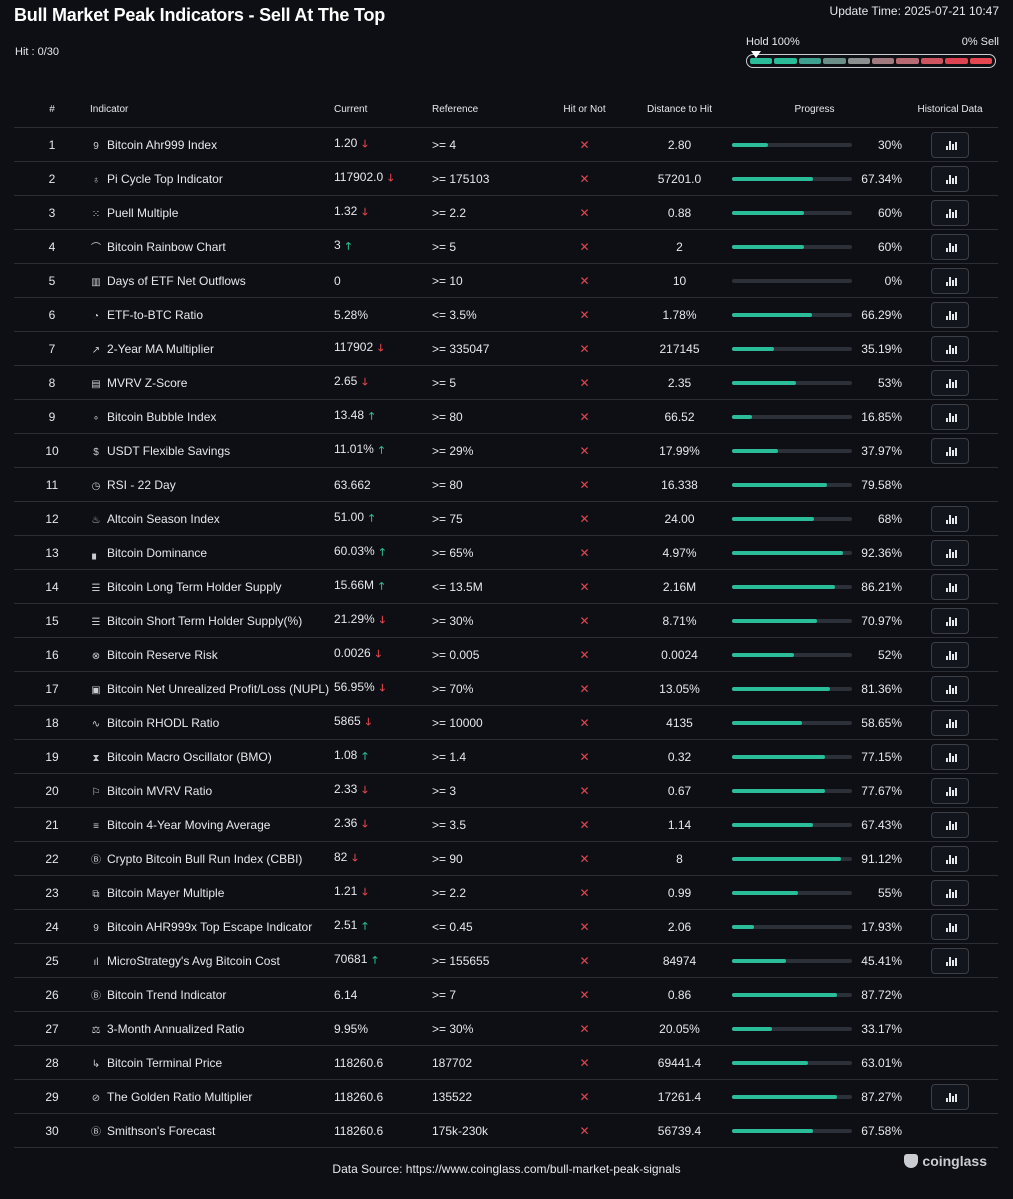  Describe the element at coordinates (166, 892) in the screenshot. I see `indicator-name: Bitcoin Mayer Multiple` at that location.